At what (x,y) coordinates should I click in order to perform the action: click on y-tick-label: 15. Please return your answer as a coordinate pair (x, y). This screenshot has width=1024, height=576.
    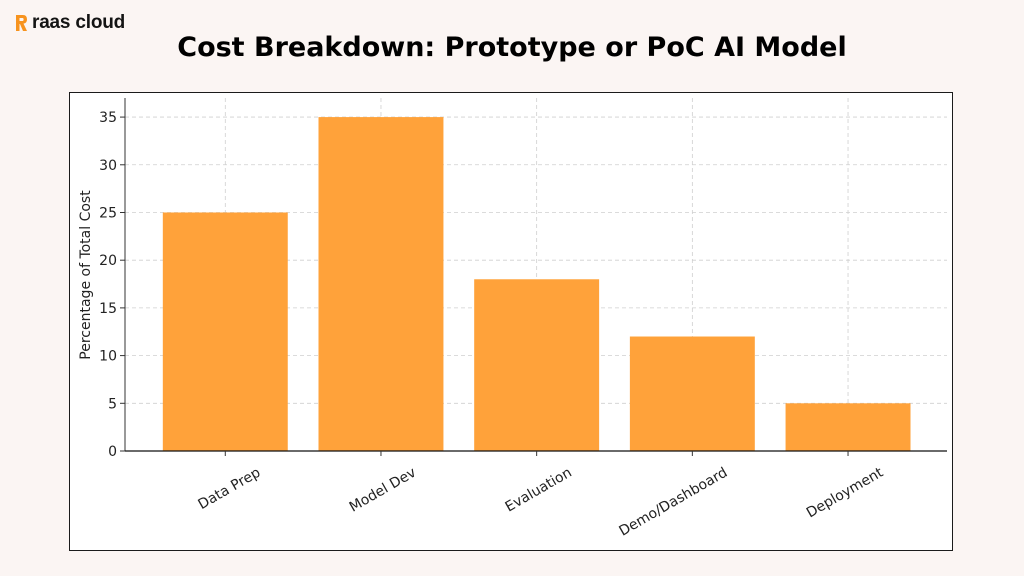
    Looking at the image, I should click on (108, 309).